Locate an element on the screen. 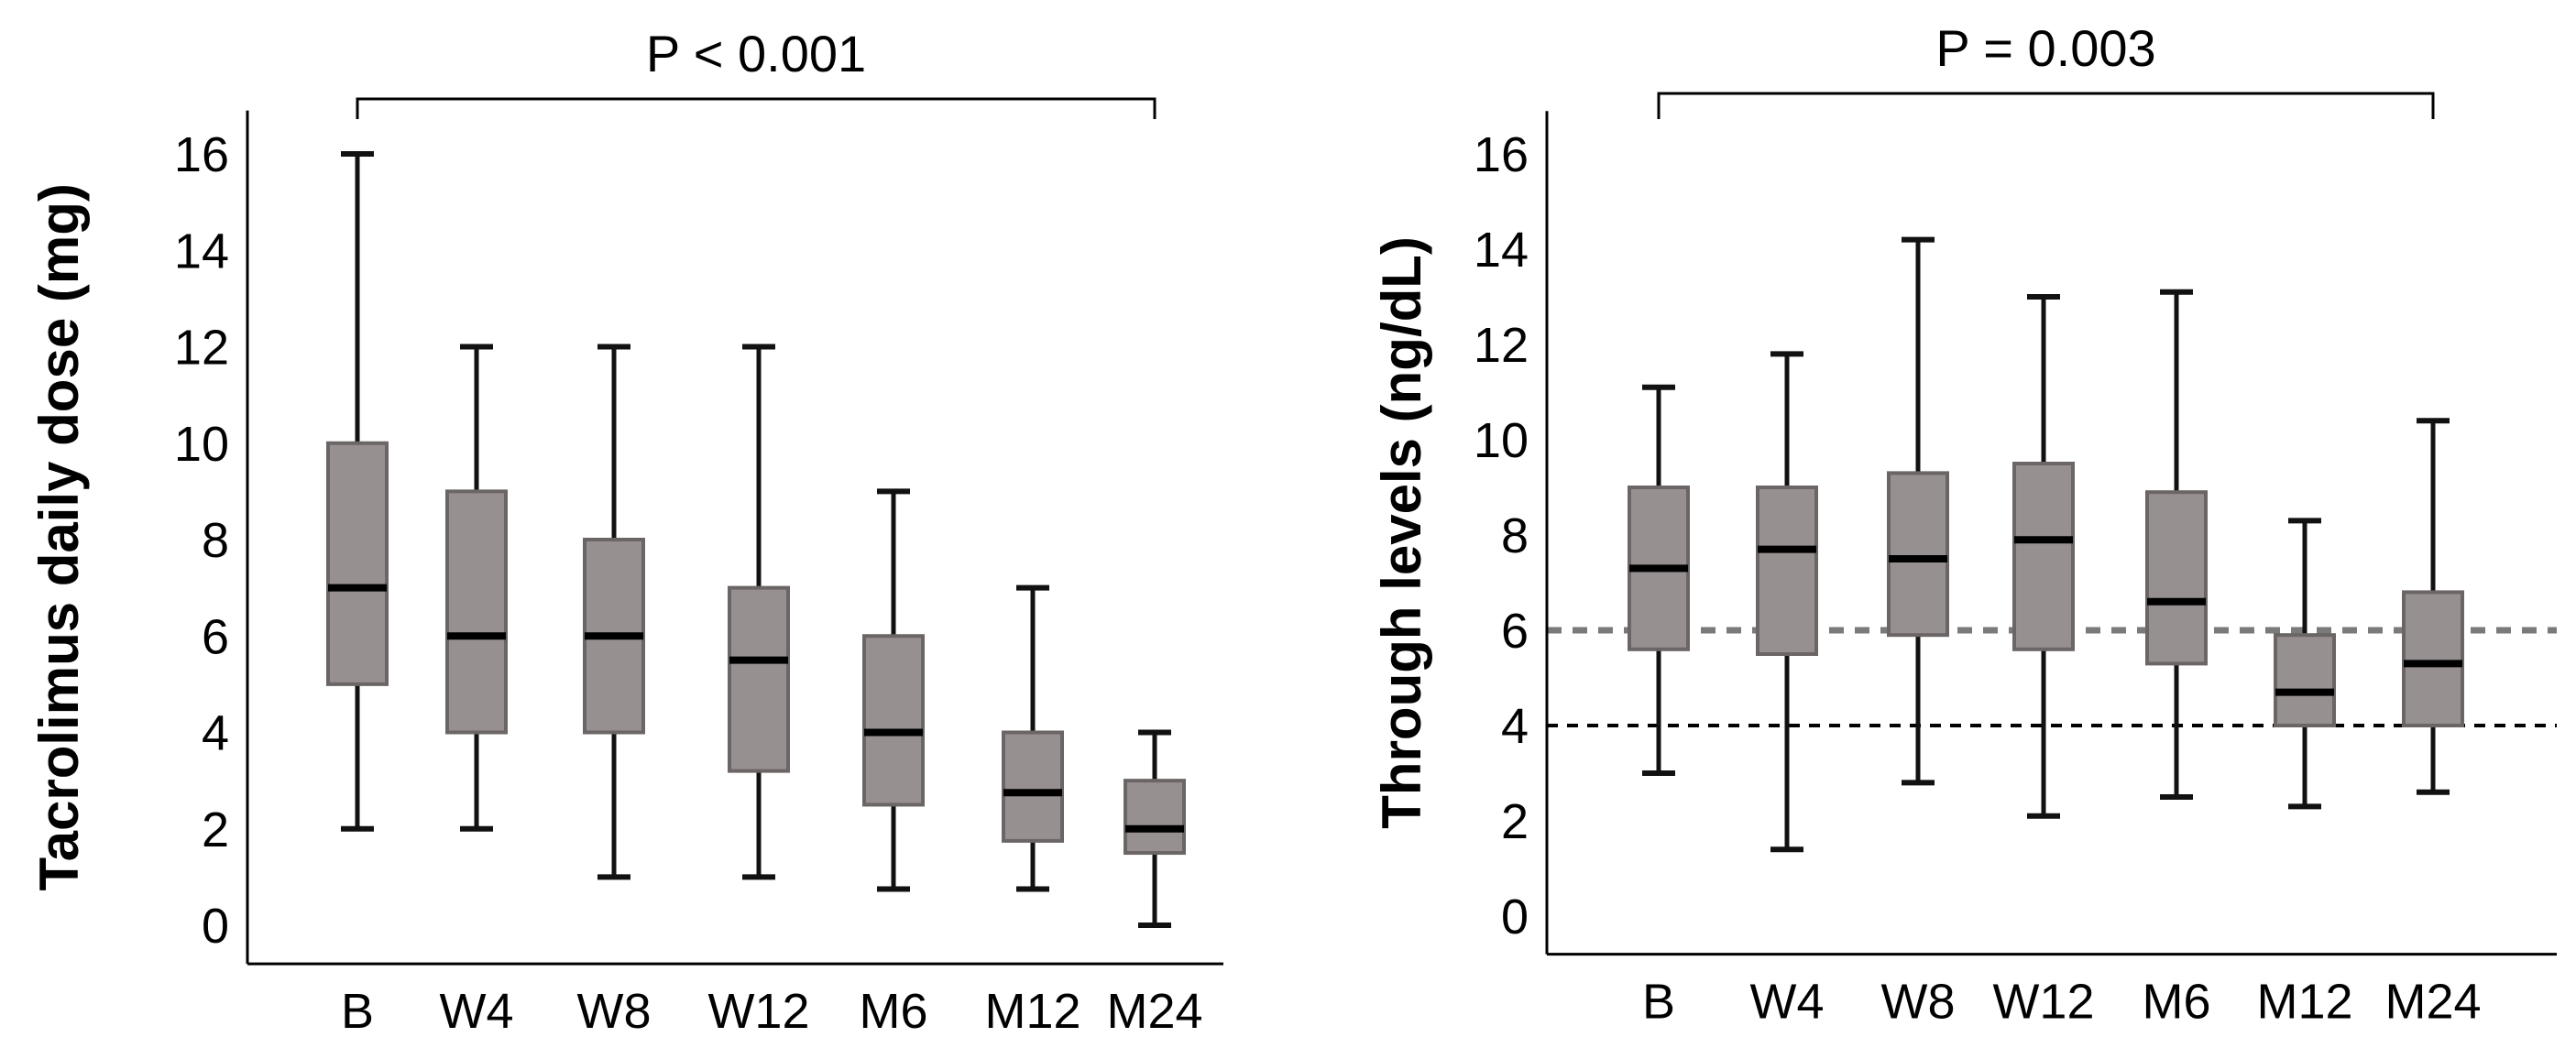  left-ytick-label-14: 14 is located at coordinates (201, 251).